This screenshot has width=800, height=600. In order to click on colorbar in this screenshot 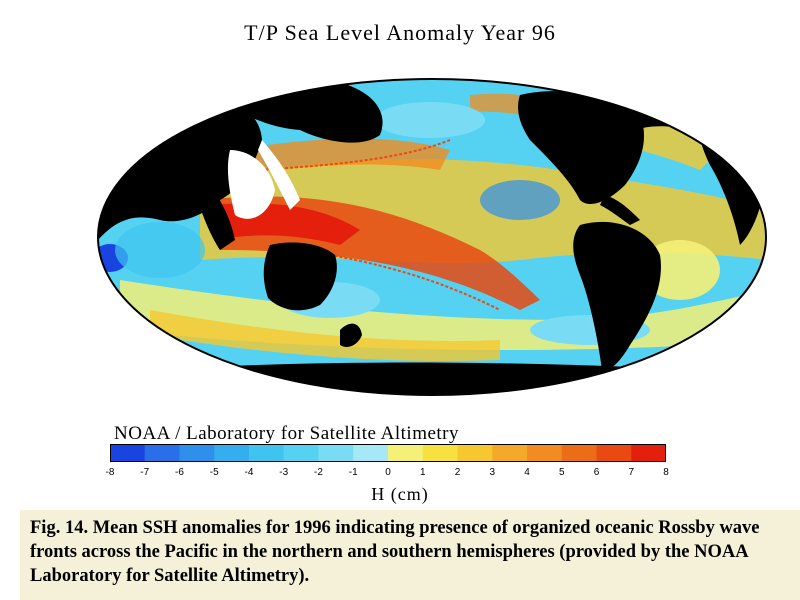, I will do `click(388, 453)`.